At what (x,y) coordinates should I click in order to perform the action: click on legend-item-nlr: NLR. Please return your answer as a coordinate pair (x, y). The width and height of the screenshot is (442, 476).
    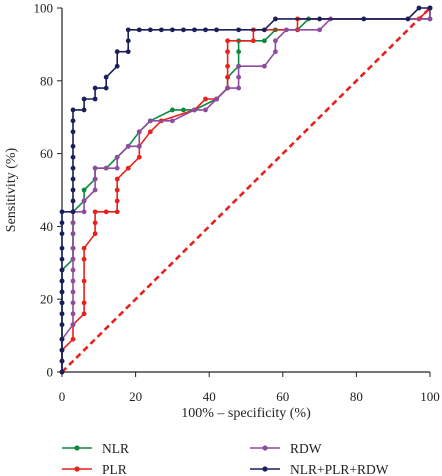
    Looking at the image, I should click on (95, 448).